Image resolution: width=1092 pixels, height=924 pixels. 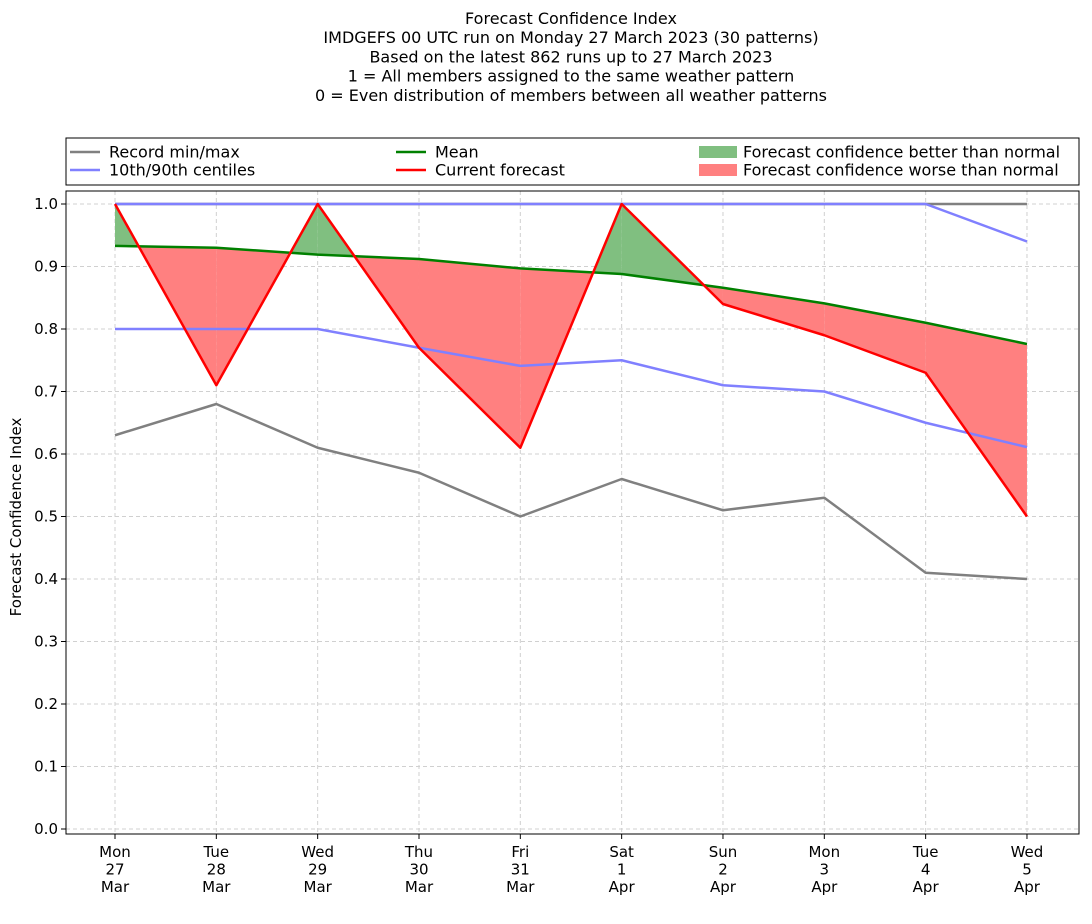 What do you see at coordinates (418, 870) in the screenshot?
I see `x-tick-label-3-1: 30` at bounding box center [418, 870].